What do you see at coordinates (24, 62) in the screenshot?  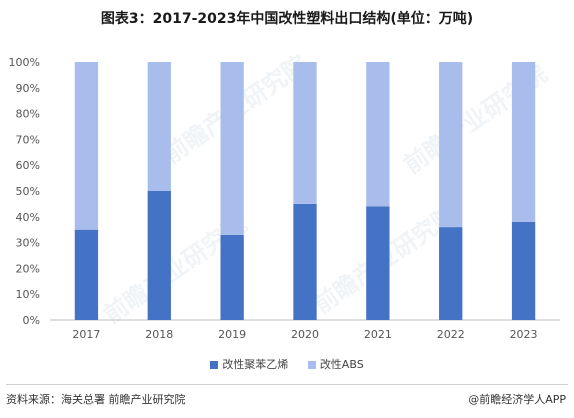 I see `y-tick-label: 100%` at bounding box center [24, 62].